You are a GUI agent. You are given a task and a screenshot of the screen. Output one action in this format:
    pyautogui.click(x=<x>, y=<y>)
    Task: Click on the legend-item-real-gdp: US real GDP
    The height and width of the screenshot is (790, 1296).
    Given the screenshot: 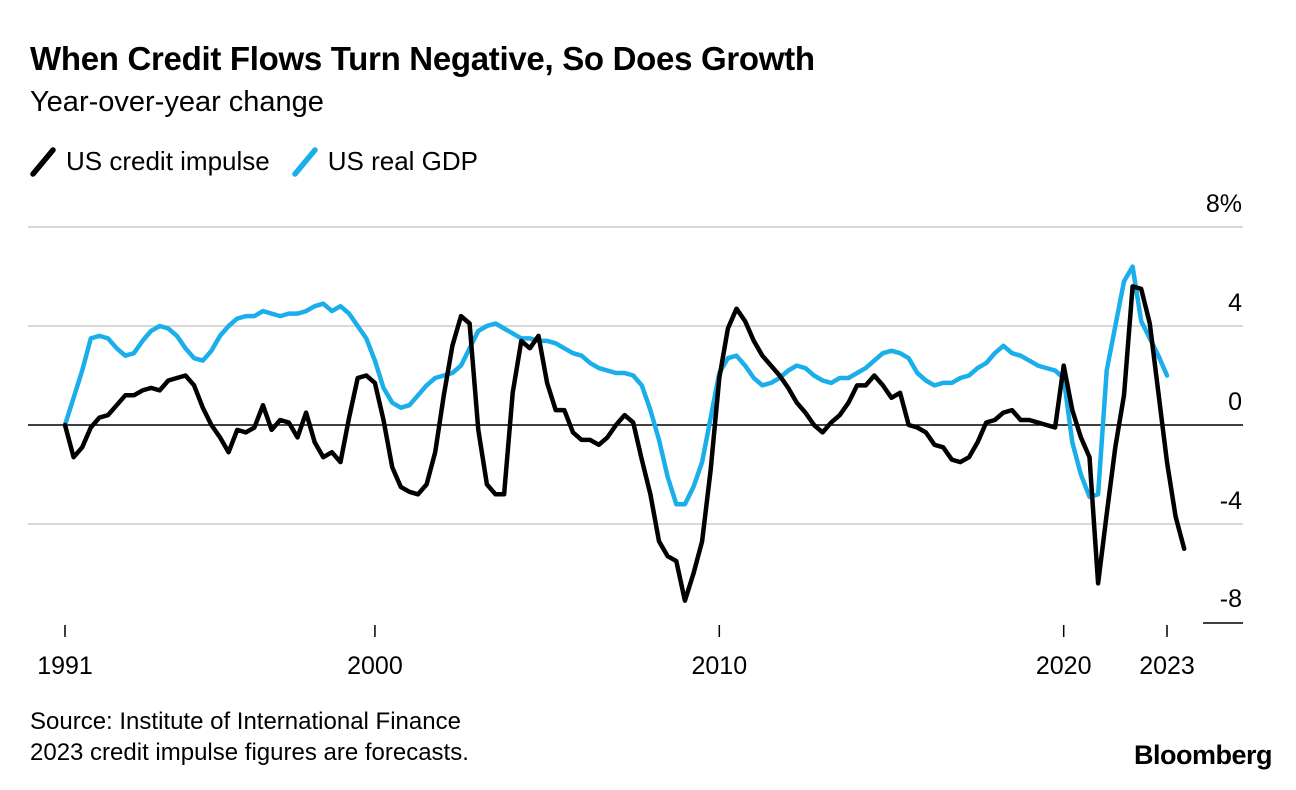 What is the action you would take?
    pyautogui.click(x=384, y=161)
    